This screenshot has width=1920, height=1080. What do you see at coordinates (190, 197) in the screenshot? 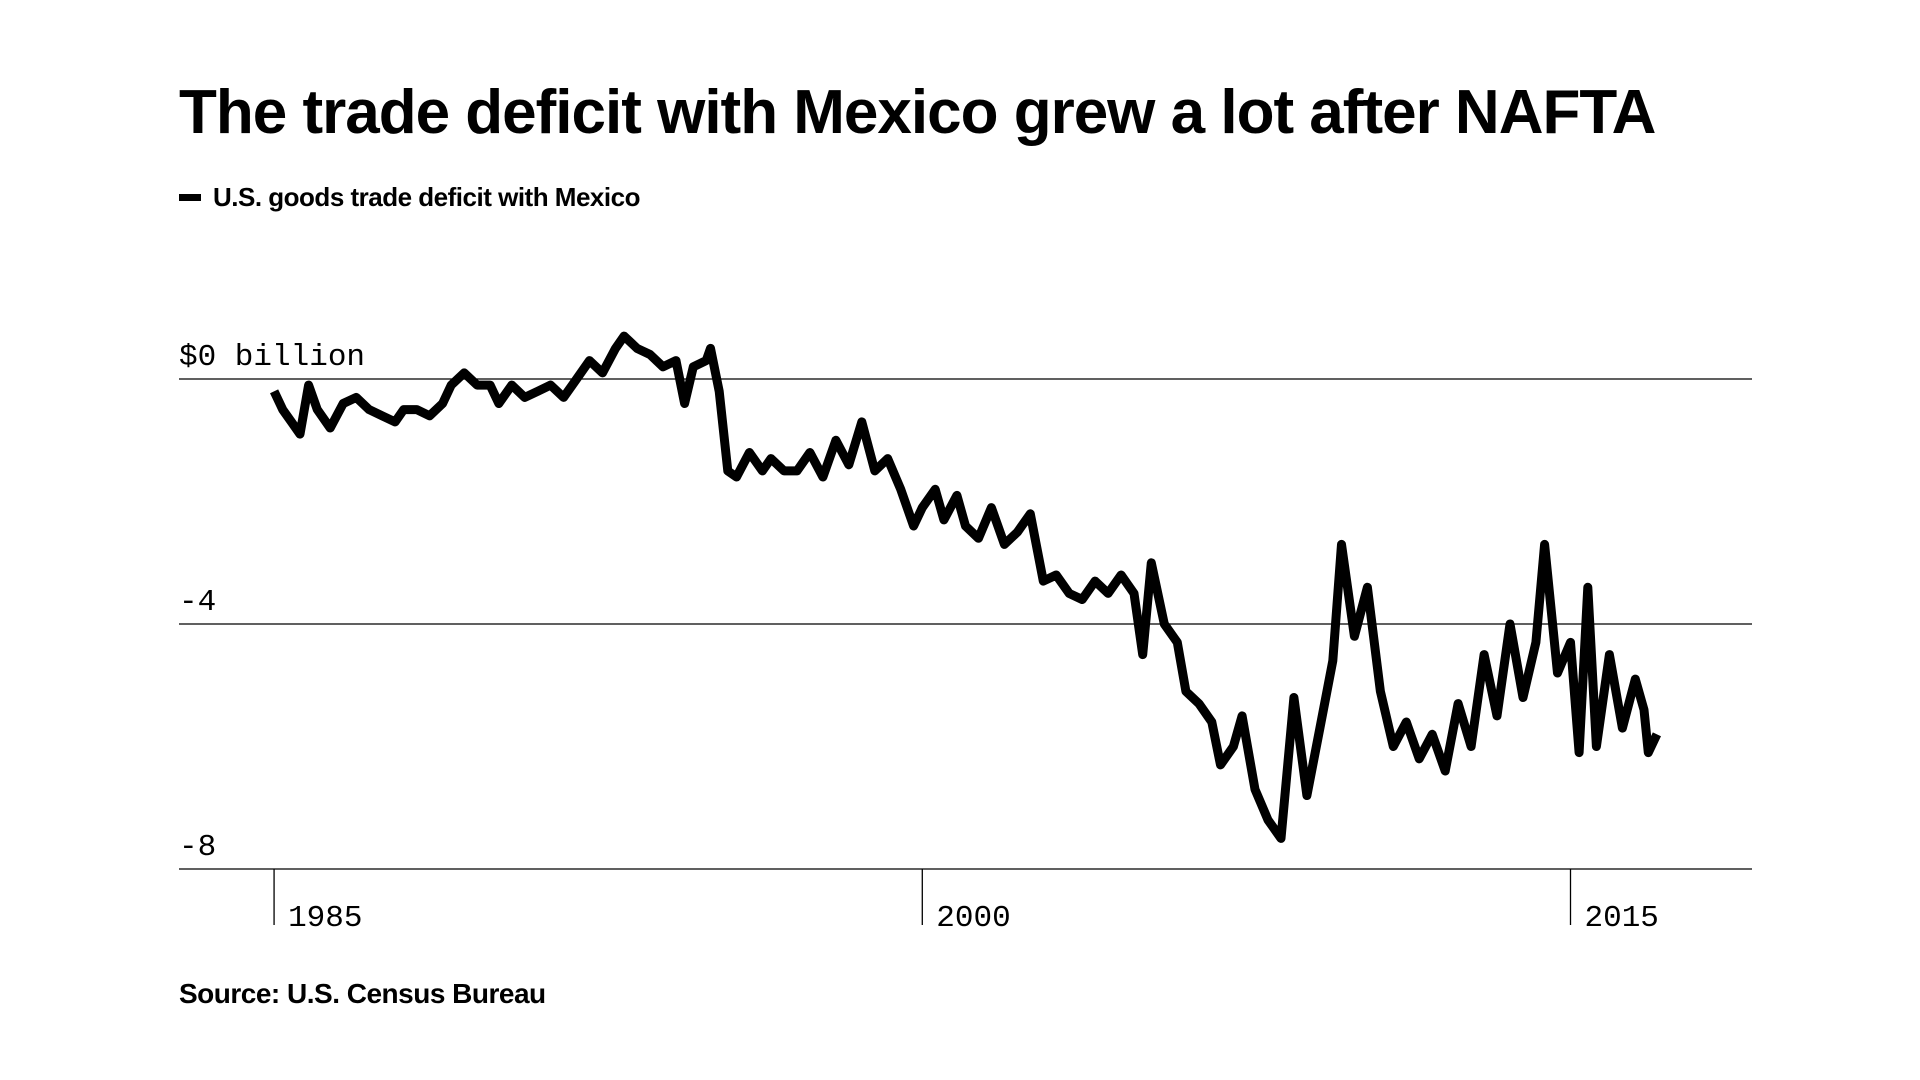
I see `legend-swatch` at bounding box center [190, 197].